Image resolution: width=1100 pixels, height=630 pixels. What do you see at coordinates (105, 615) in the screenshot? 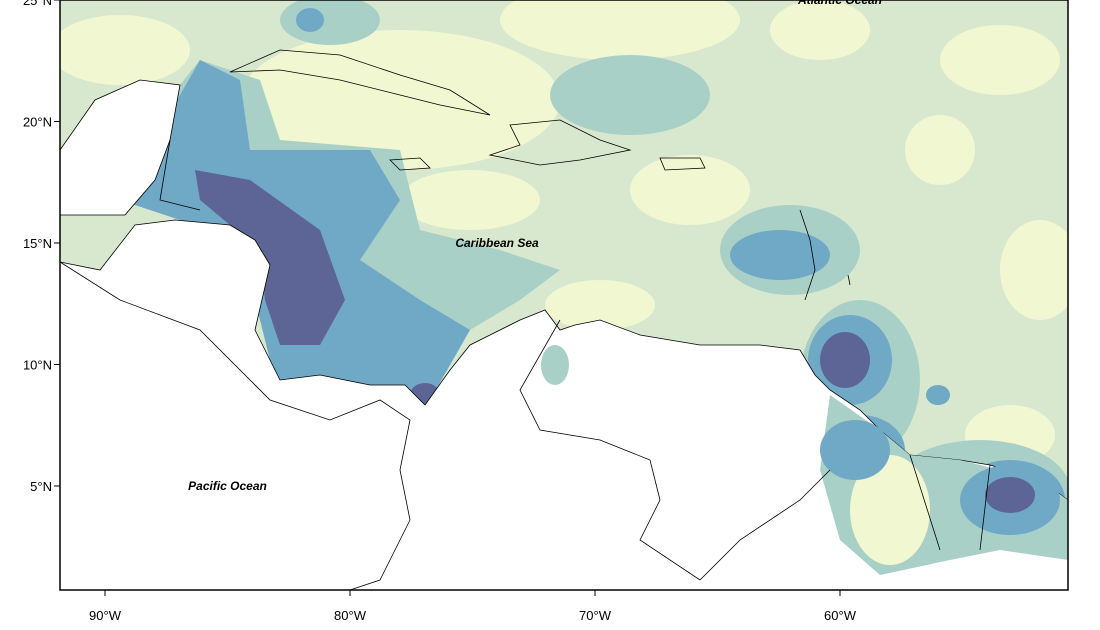
I see `x-tick-label: 90°W` at bounding box center [105, 615].